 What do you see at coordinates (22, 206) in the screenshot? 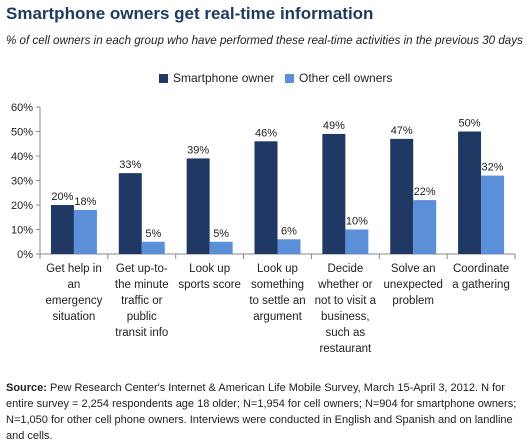
I see `y-tick-label: 20%` at bounding box center [22, 206].